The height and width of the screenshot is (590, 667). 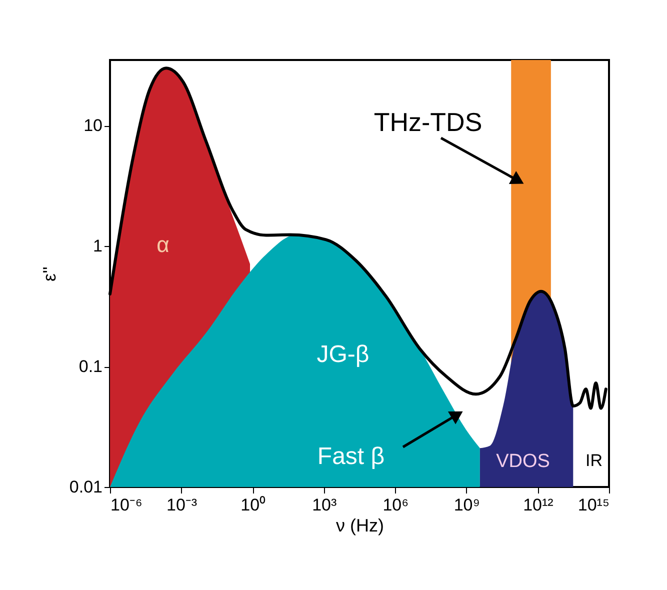 I want to click on y-tick-label: 10, so click(x=93, y=126).